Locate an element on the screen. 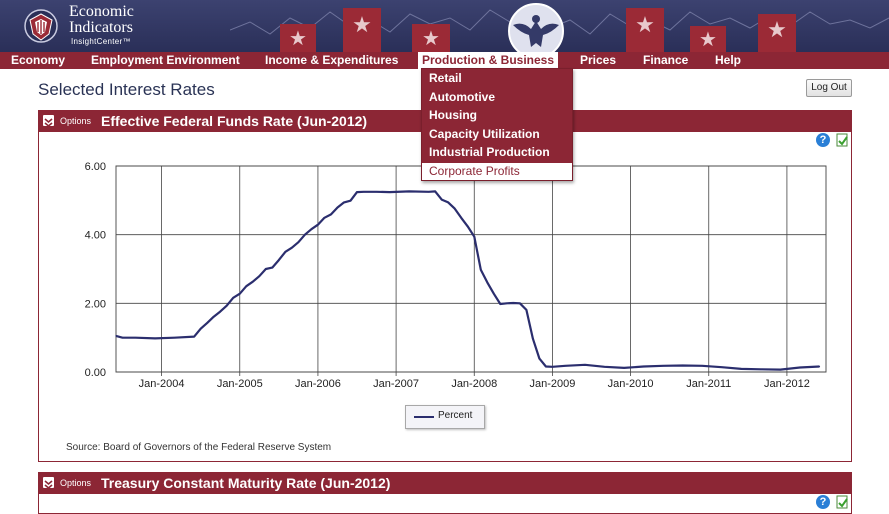  nav-item-income-expenditures: Income & Expenditures is located at coordinates (332, 60).